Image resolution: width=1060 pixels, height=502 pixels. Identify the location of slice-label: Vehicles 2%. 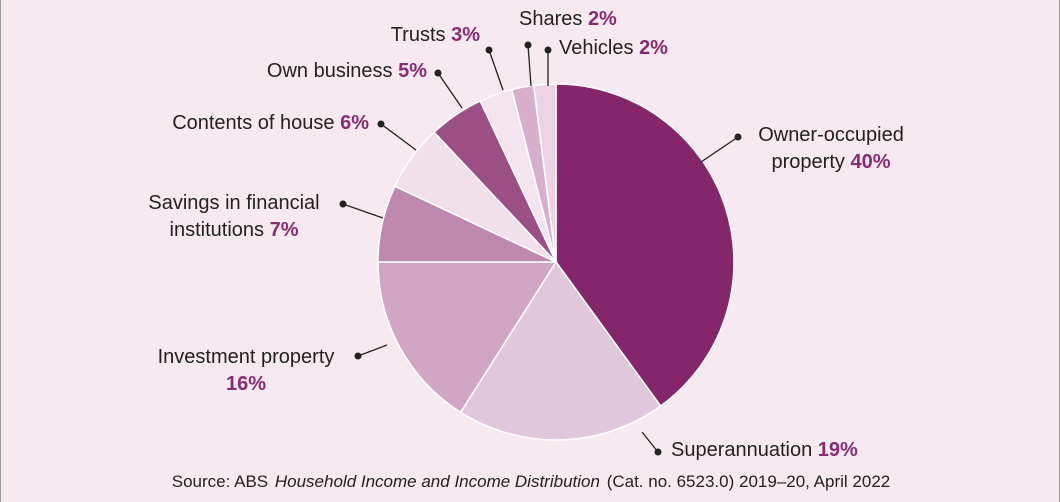
(639, 48).